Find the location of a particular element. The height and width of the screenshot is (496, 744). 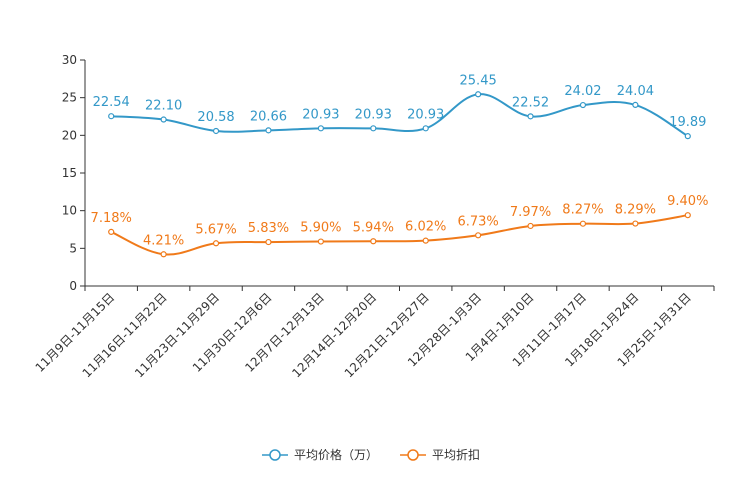

data-label: 25.45 is located at coordinates (478, 80).